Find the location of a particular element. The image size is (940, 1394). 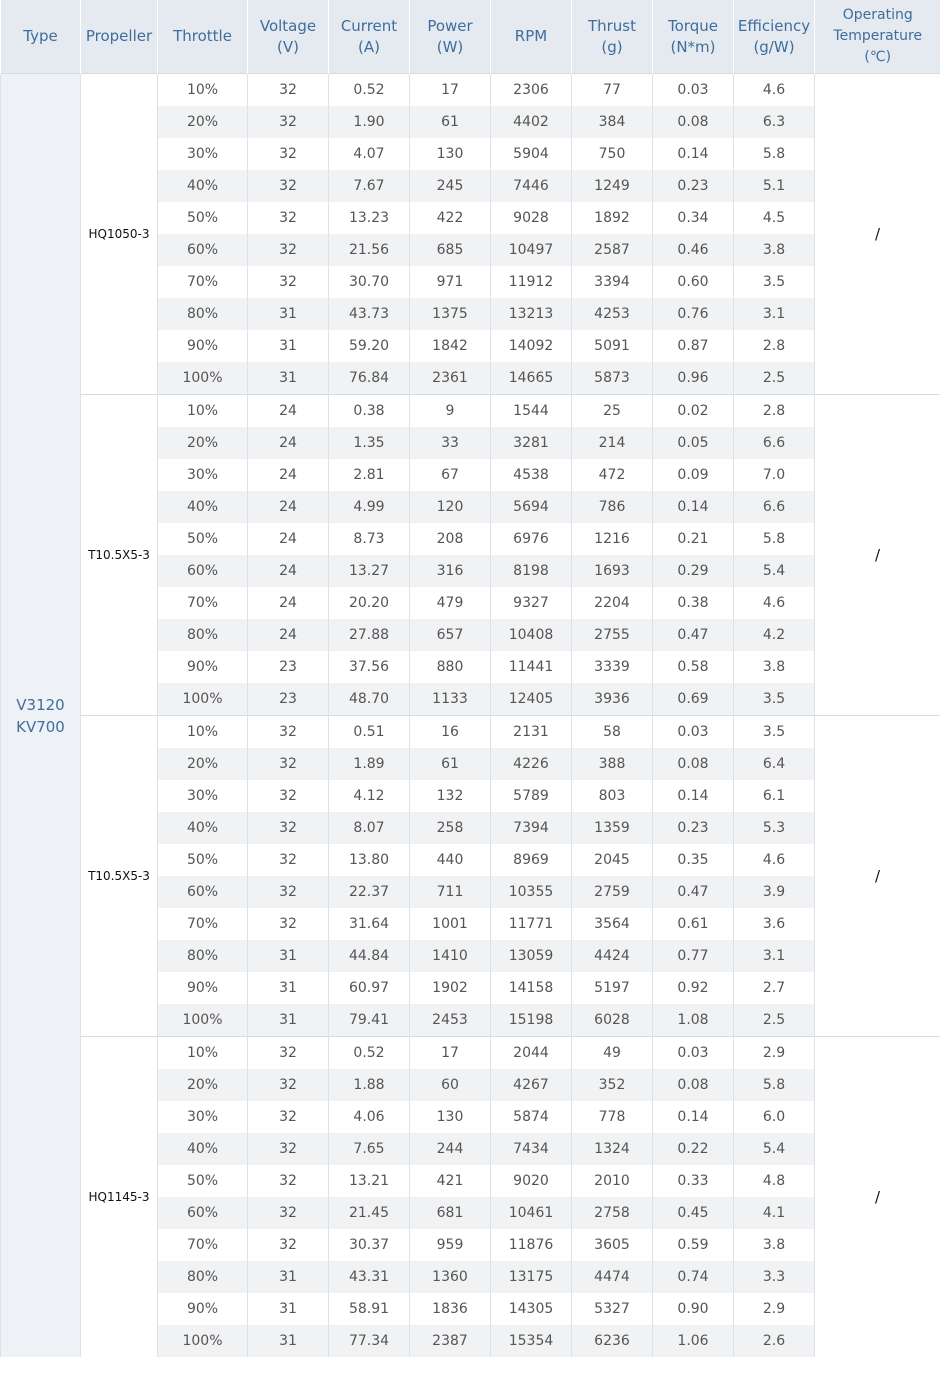

data-cell: 0.03 is located at coordinates (693, 89).